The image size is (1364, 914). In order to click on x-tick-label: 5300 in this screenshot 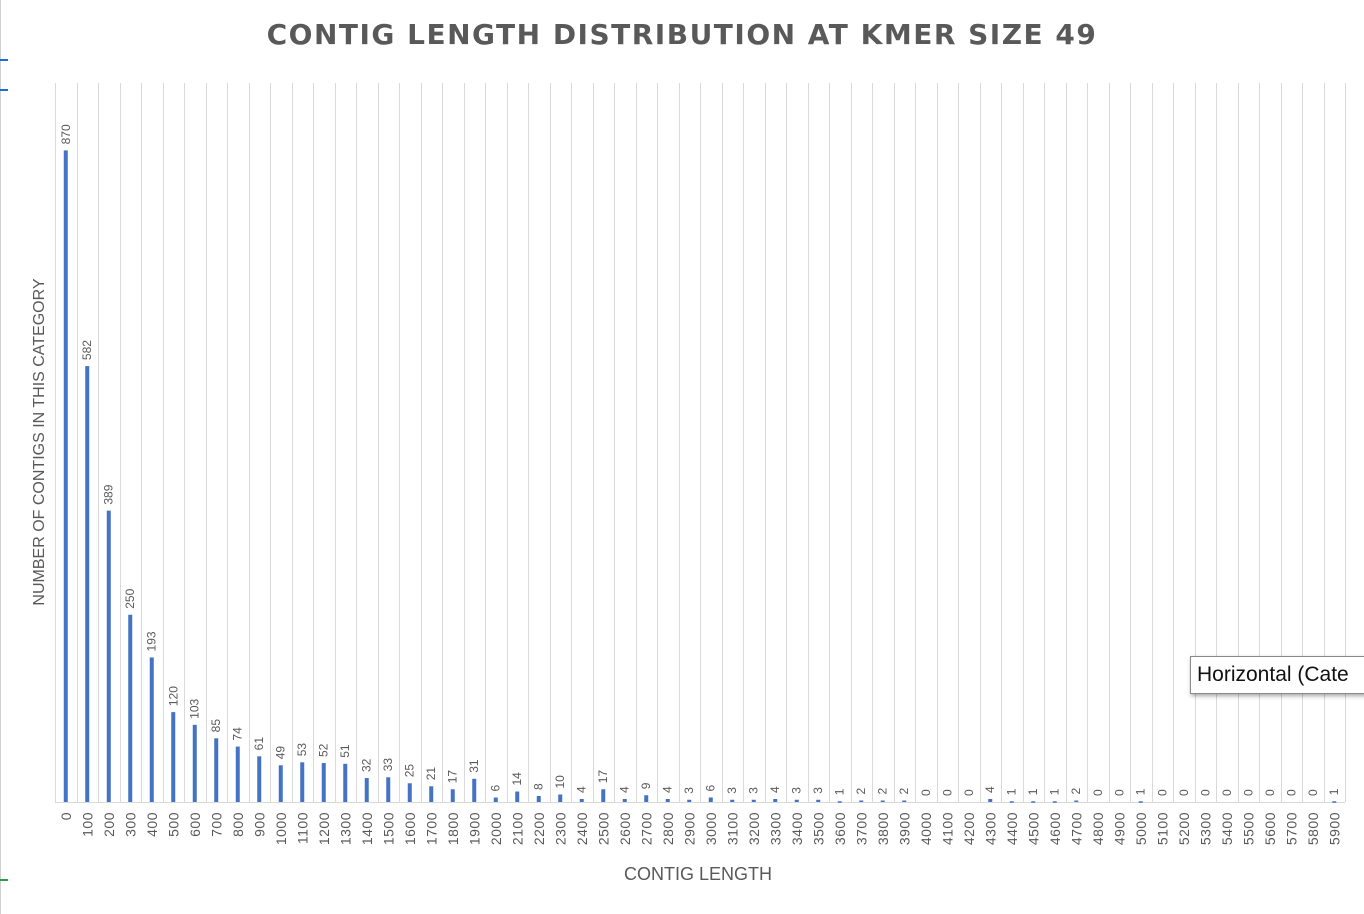, I will do `click(1205, 828)`.